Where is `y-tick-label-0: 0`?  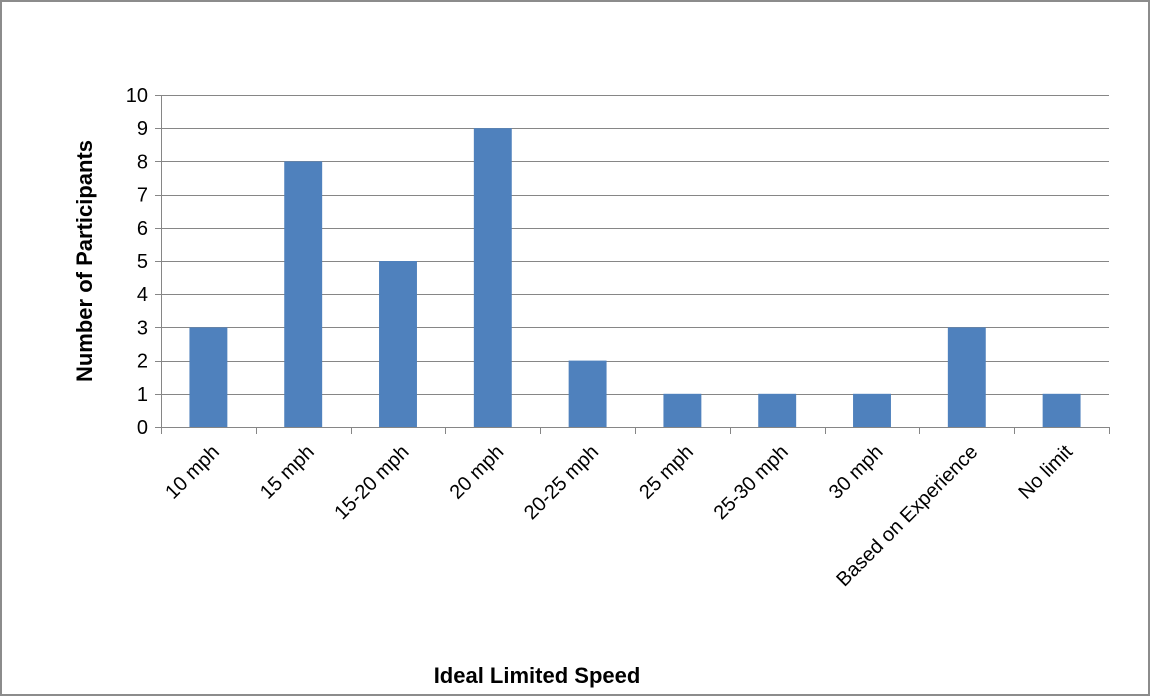 y-tick-label-0: 0 is located at coordinates (142, 428).